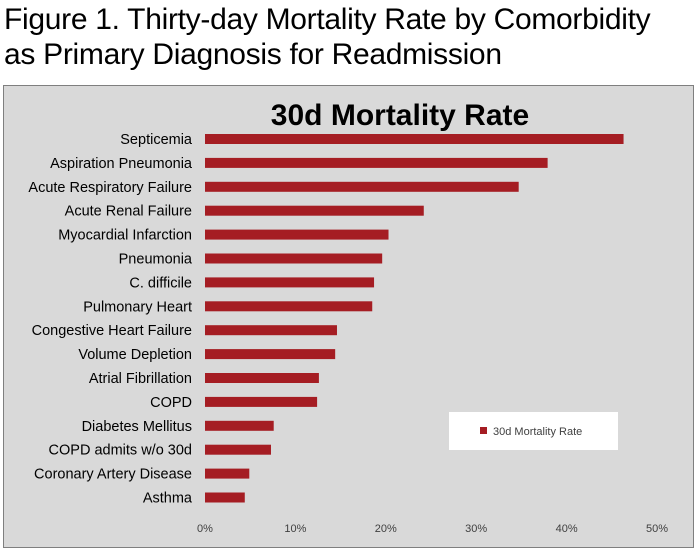 This screenshot has height=552, width=698. Describe the element at coordinates (113, 475) in the screenshot. I see `category-label: Coronary Artery Disease` at that location.